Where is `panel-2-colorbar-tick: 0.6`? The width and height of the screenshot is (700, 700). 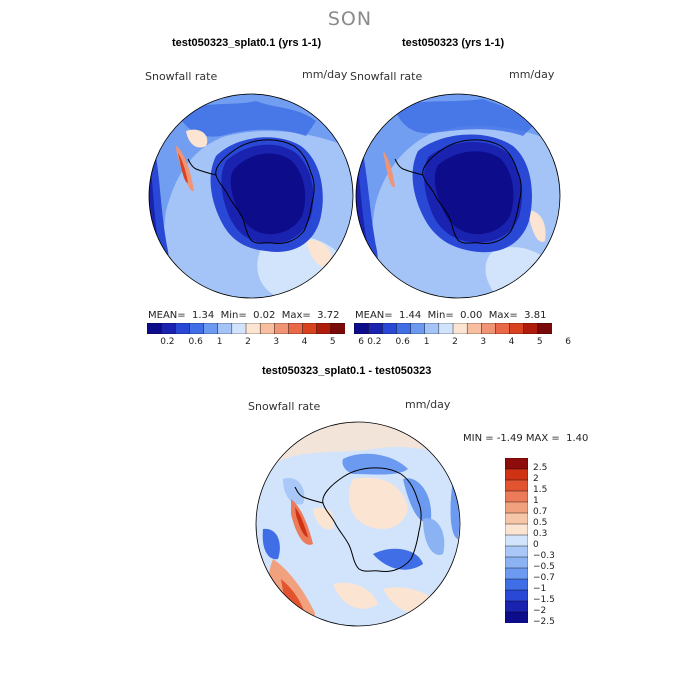 panel-2-colorbar-tick: 0.6 is located at coordinates (402, 342).